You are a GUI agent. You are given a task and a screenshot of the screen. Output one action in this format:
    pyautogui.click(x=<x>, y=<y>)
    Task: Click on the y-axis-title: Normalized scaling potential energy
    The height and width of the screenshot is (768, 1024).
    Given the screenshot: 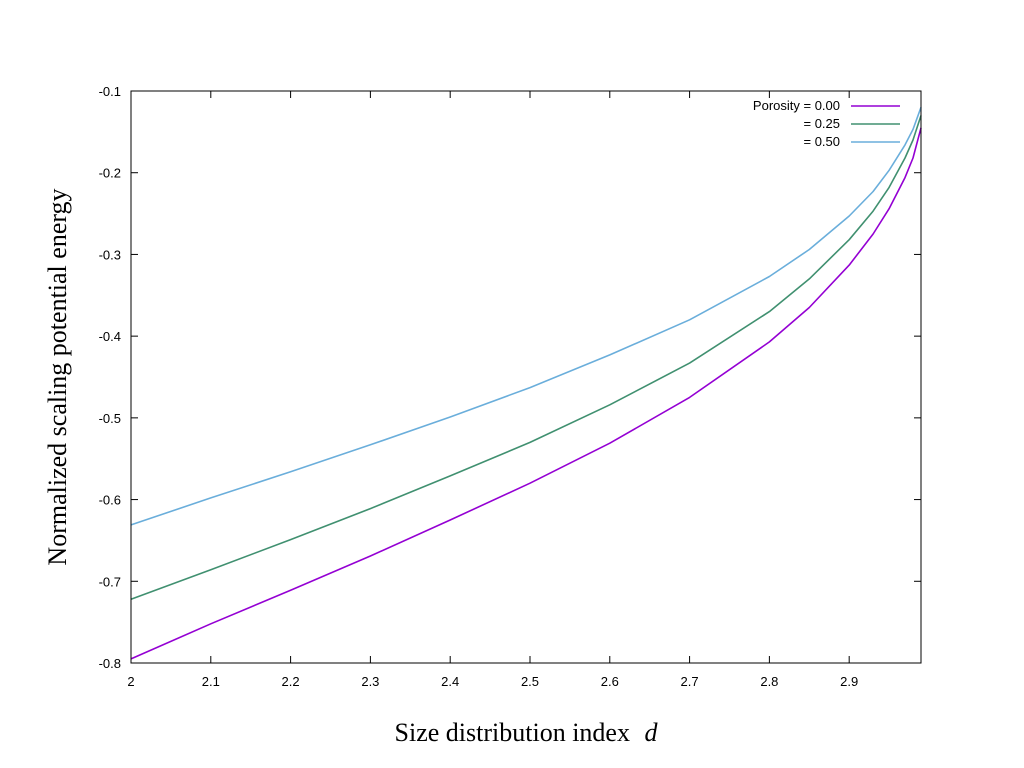 What is the action you would take?
    pyautogui.click(x=57, y=376)
    